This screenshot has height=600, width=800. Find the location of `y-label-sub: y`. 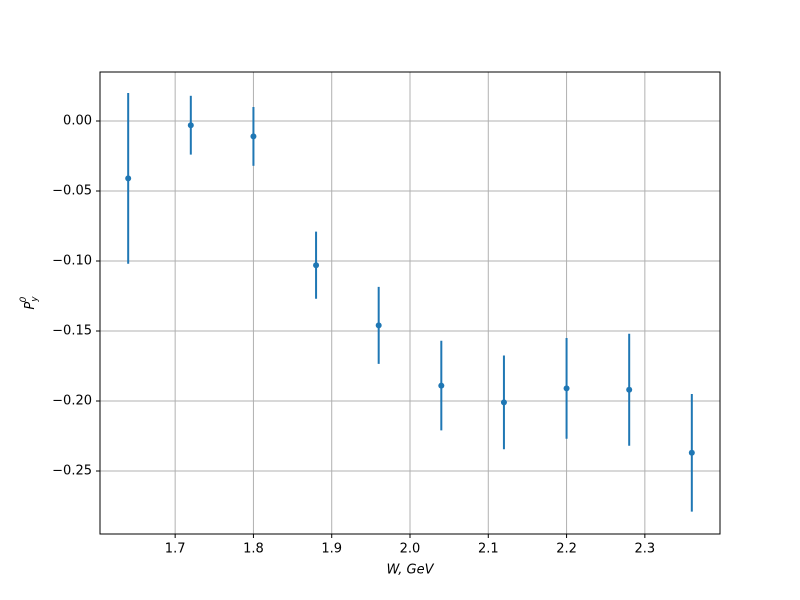

y-label-sub: y is located at coordinates (35, 299).